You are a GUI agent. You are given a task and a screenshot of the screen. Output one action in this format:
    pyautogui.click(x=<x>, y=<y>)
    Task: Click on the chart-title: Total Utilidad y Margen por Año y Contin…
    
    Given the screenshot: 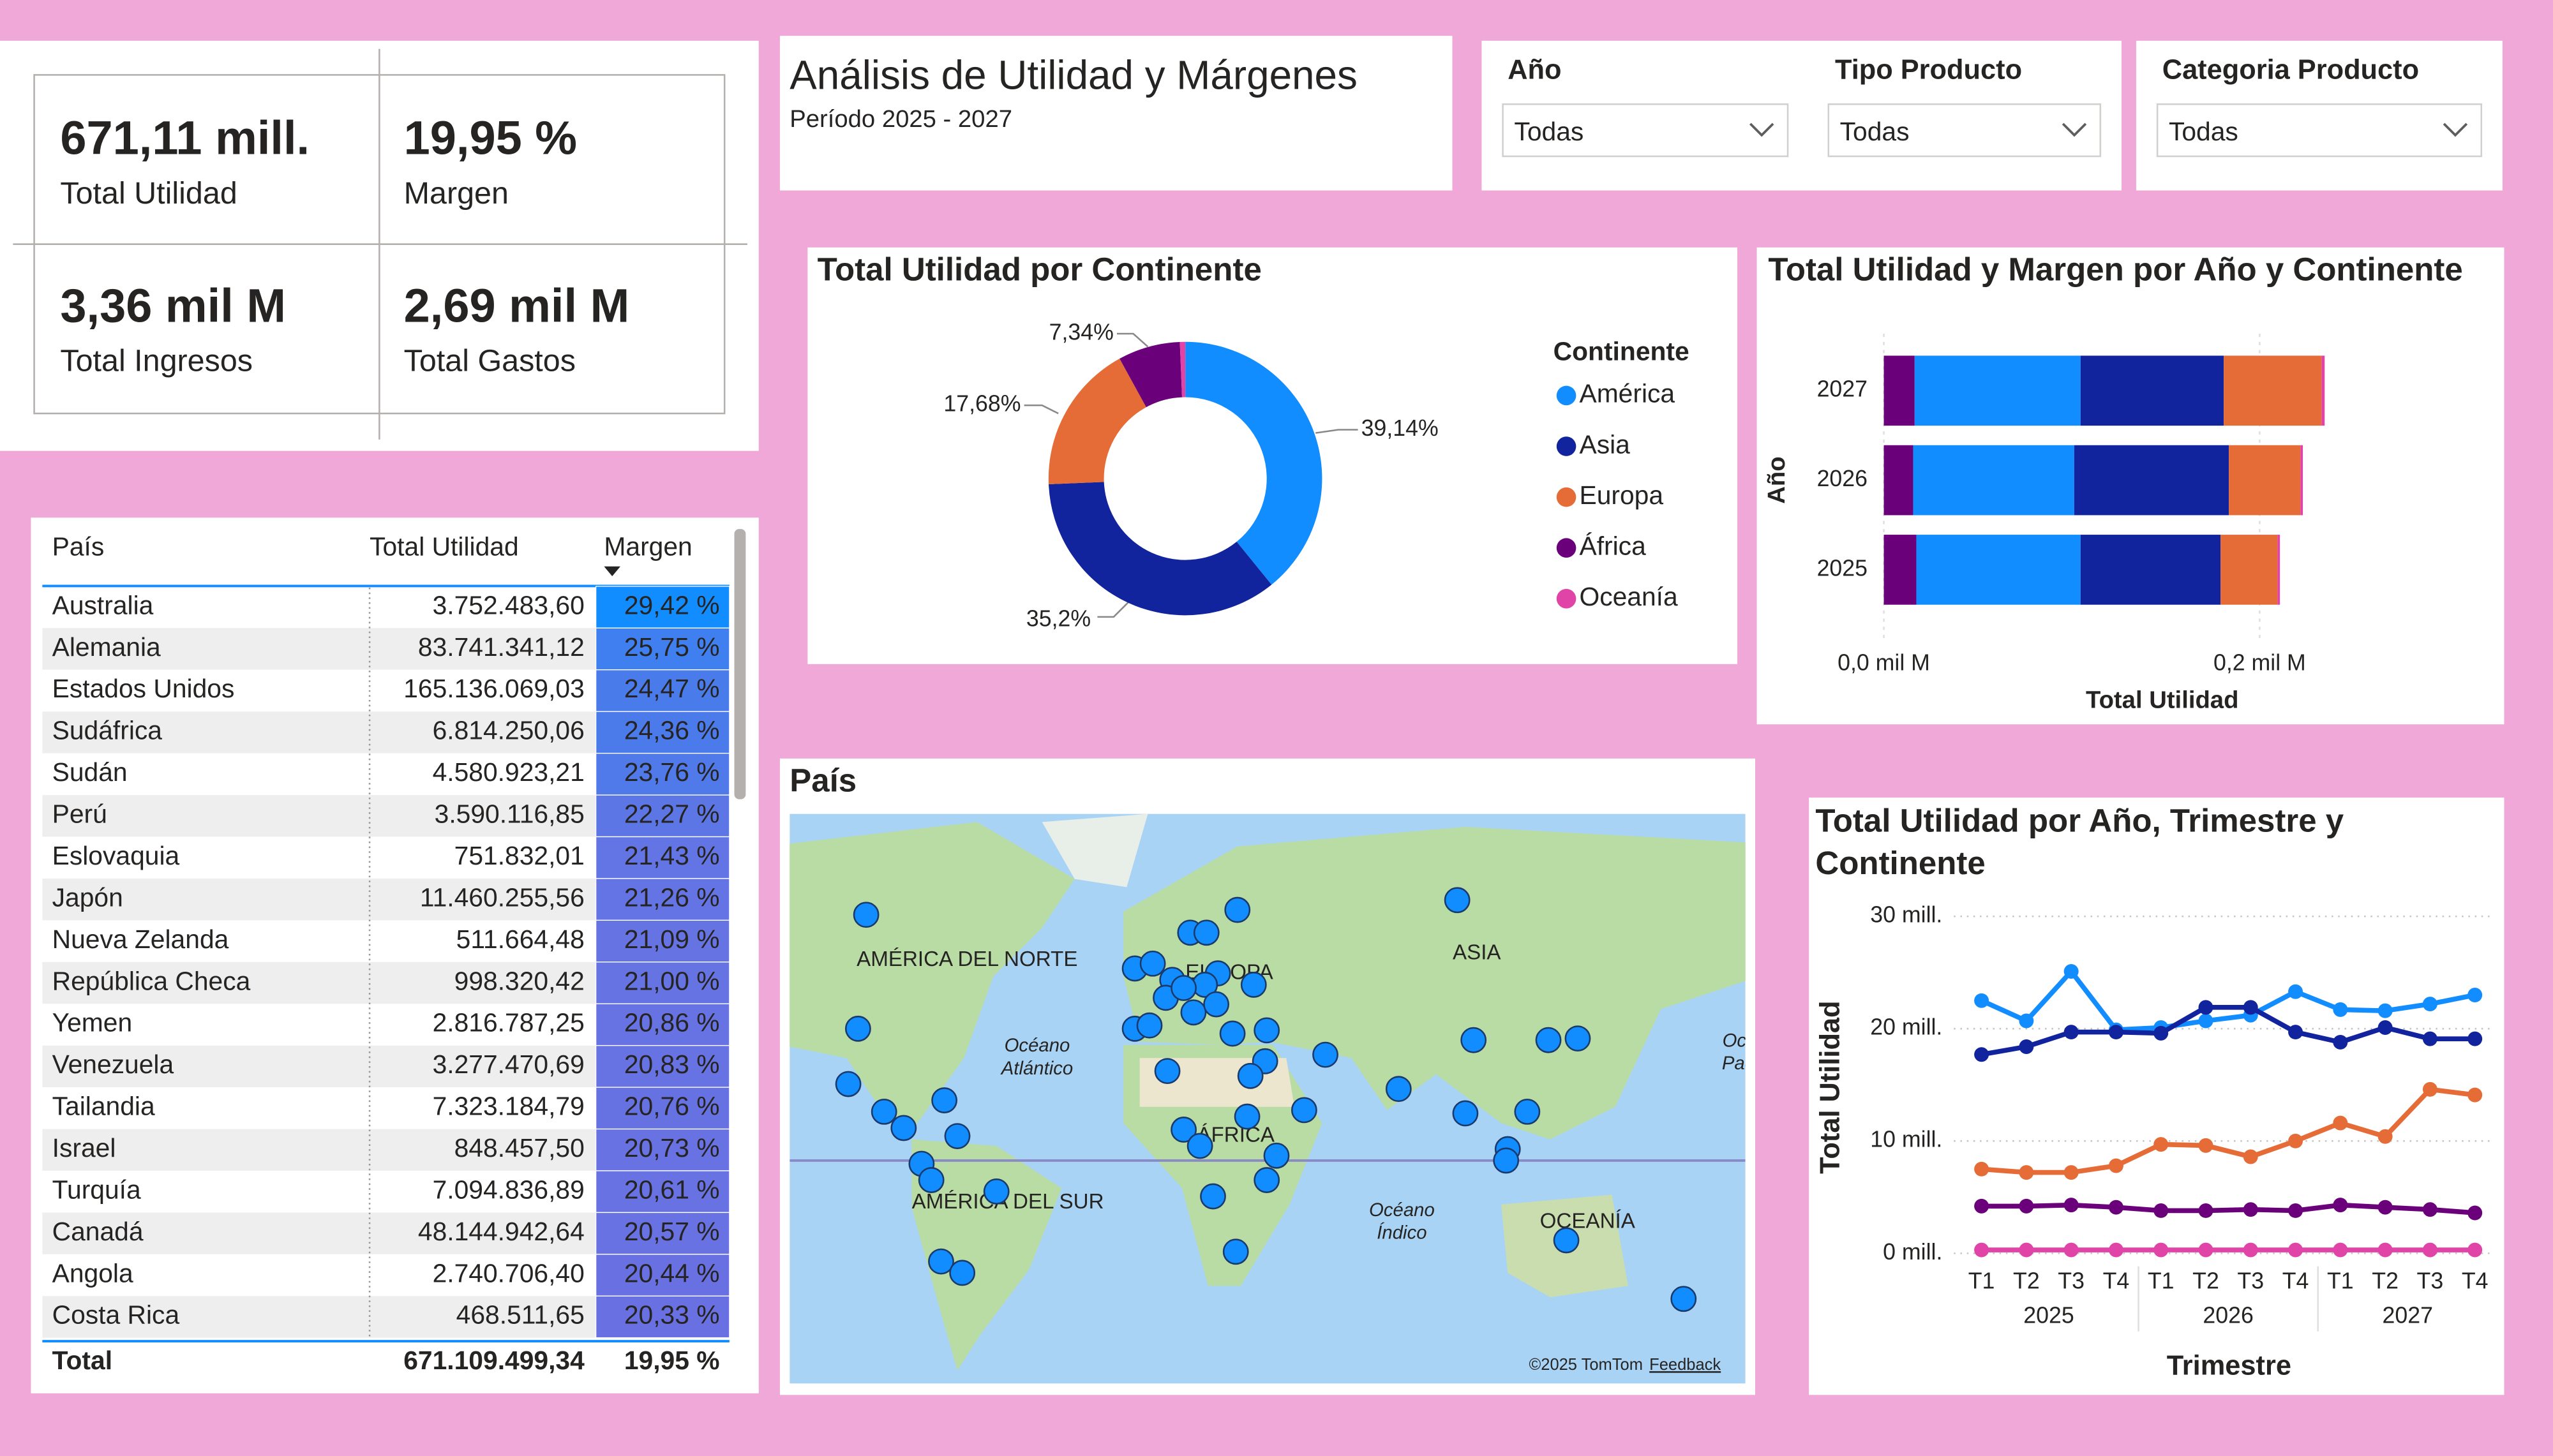 What is the action you would take?
    pyautogui.click(x=2115, y=269)
    